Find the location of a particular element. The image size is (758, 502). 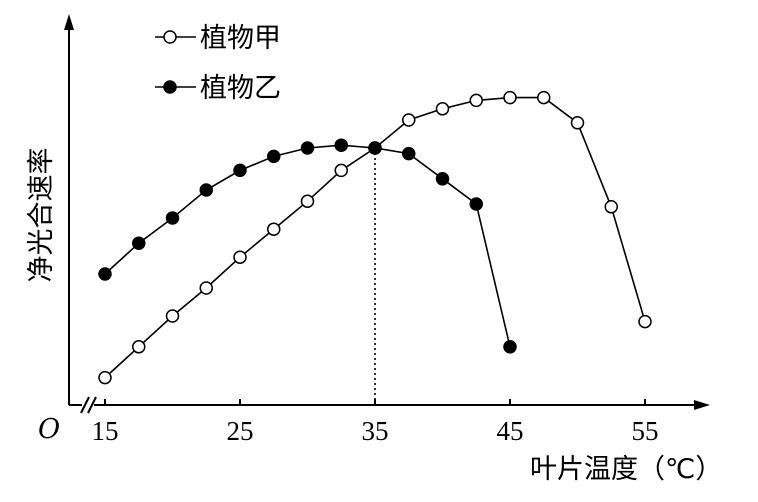

x-ticks: 15 25 35 45 55 is located at coordinates (375, 422).